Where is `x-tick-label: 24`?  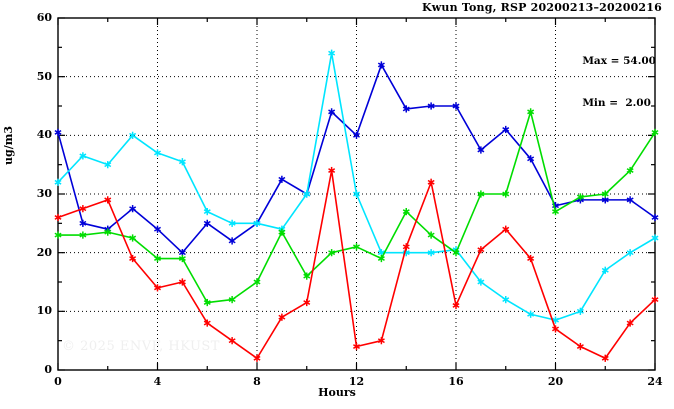
x-tick-label: 24 is located at coordinates (655, 381).